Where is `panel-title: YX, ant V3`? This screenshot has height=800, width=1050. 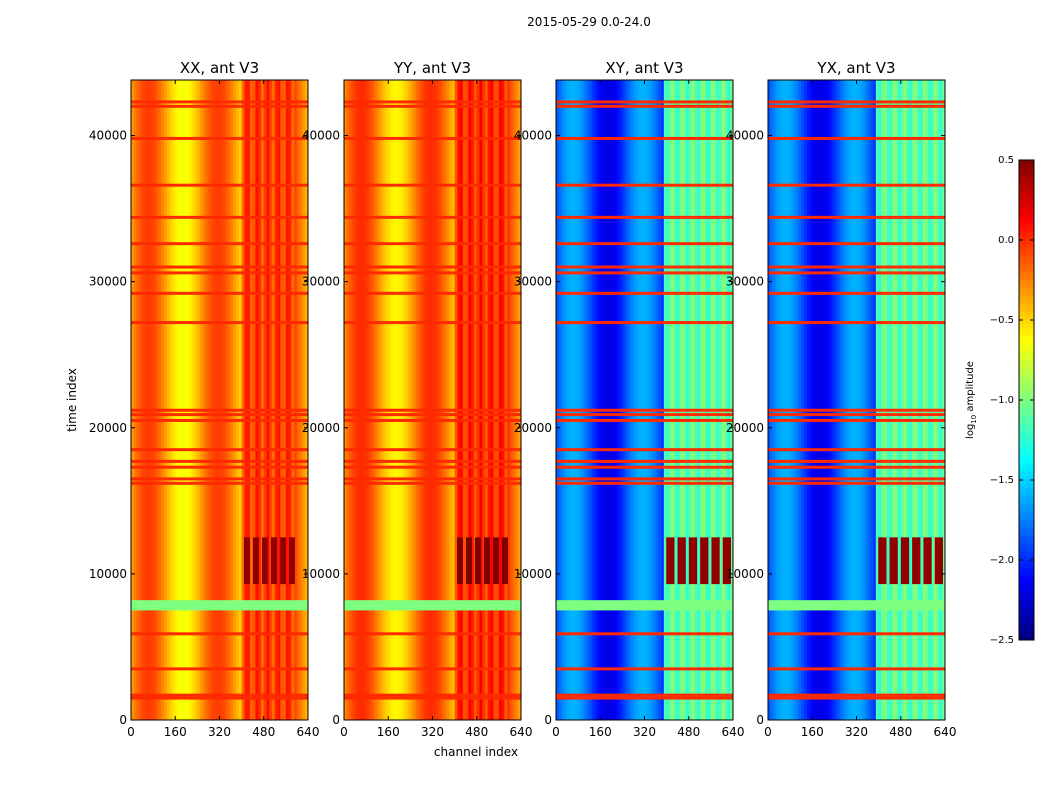 panel-title: YX, ant V3 is located at coordinates (855, 68).